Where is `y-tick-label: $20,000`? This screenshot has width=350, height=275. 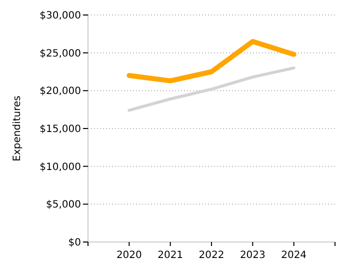
y-tick-label: $20,000 is located at coordinates (60, 92).